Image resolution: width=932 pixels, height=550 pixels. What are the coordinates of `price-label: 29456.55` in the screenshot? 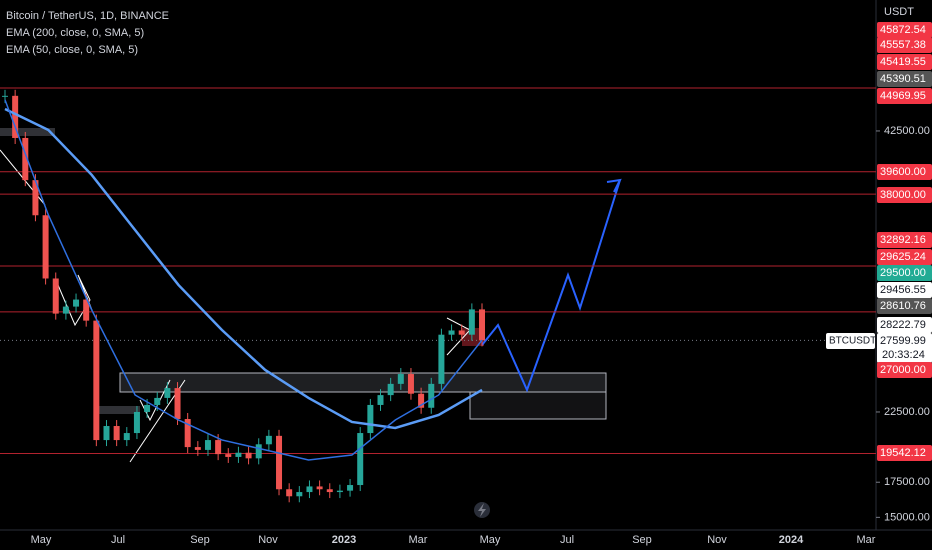 It's located at (903, 290).